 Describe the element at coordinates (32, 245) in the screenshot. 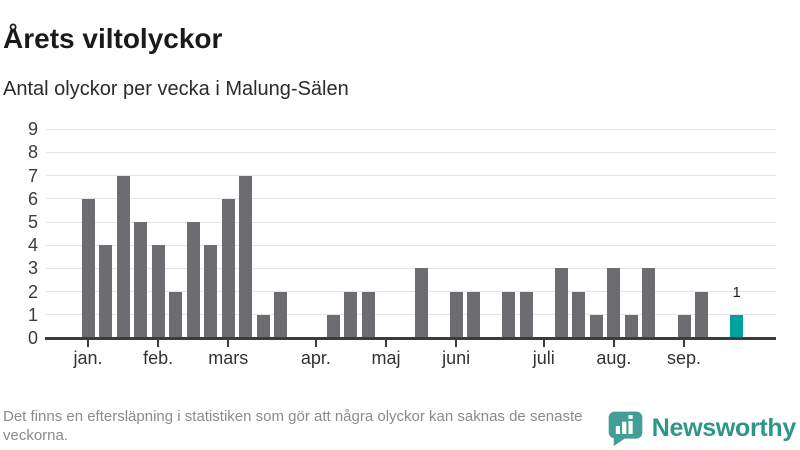

I see `y-axis-label: 4` at that location.